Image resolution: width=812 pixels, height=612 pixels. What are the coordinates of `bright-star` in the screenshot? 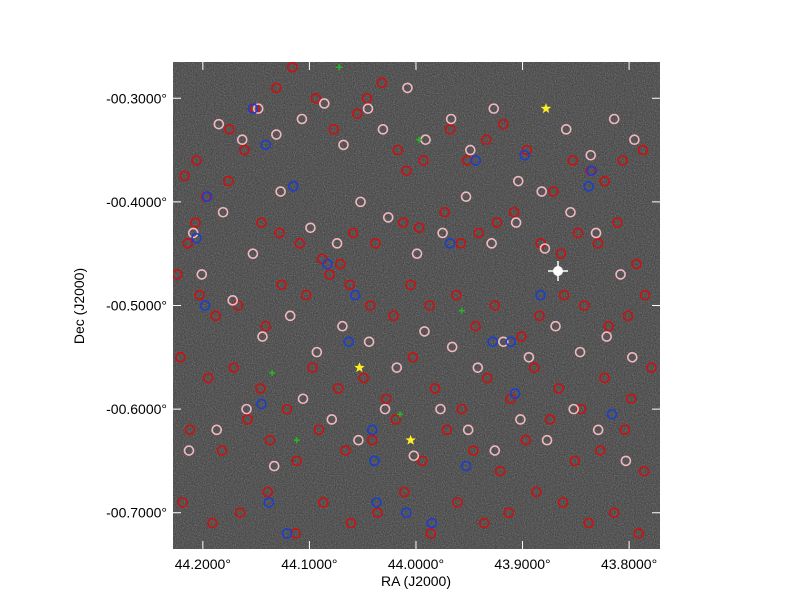 It's located at (558, 271).